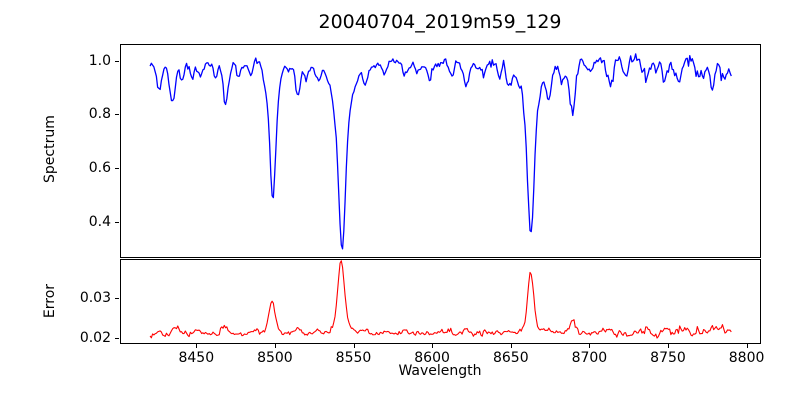  I want to click on error-line-plot, so click(440, 299).